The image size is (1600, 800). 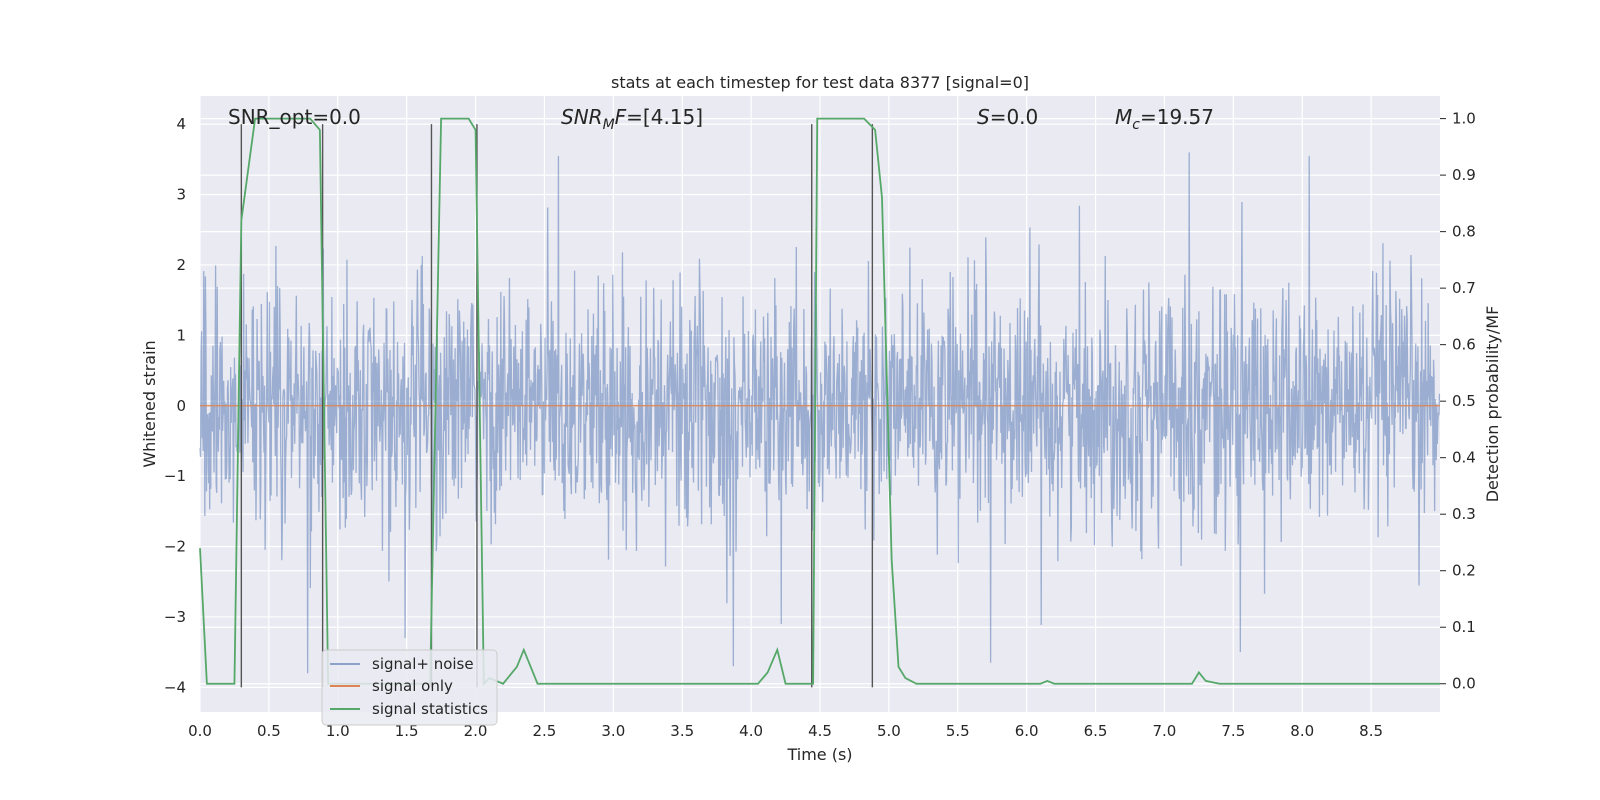 I want to click on y-right-tick-label: 0.2, so click(x=1464, y=571).